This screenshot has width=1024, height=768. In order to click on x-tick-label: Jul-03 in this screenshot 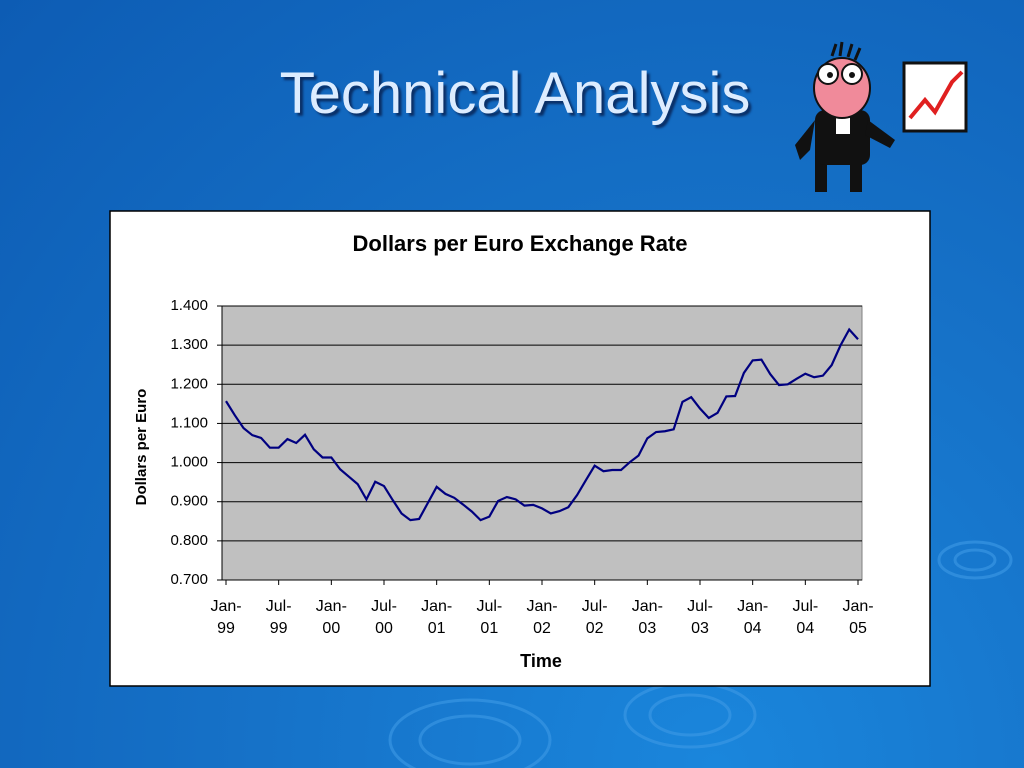, I will do `click(700, 617)`.